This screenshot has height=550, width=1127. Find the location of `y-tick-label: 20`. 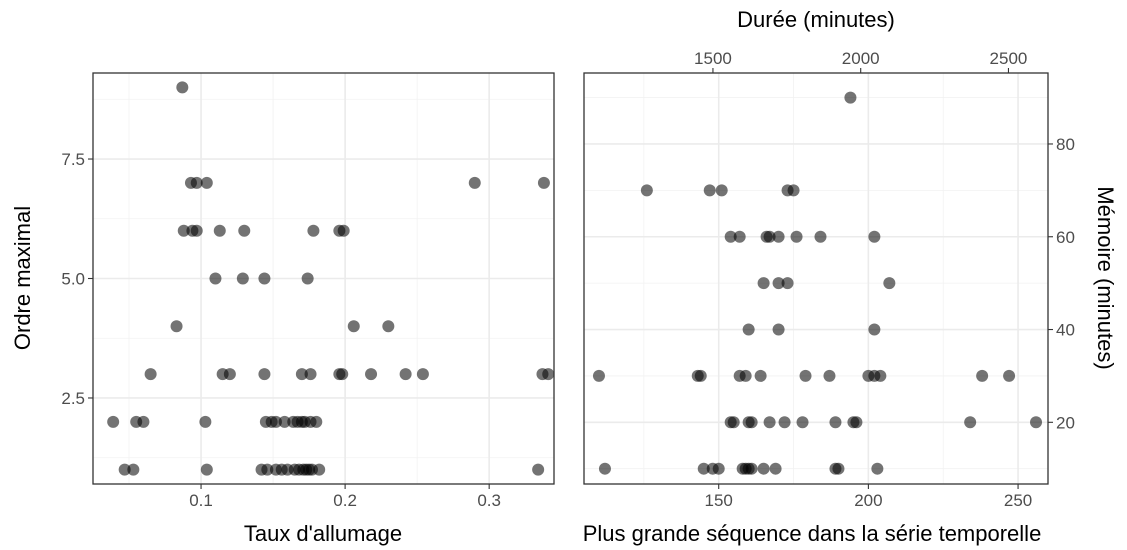

y-tick-label: 20 is located at coordinates (1065, 422).